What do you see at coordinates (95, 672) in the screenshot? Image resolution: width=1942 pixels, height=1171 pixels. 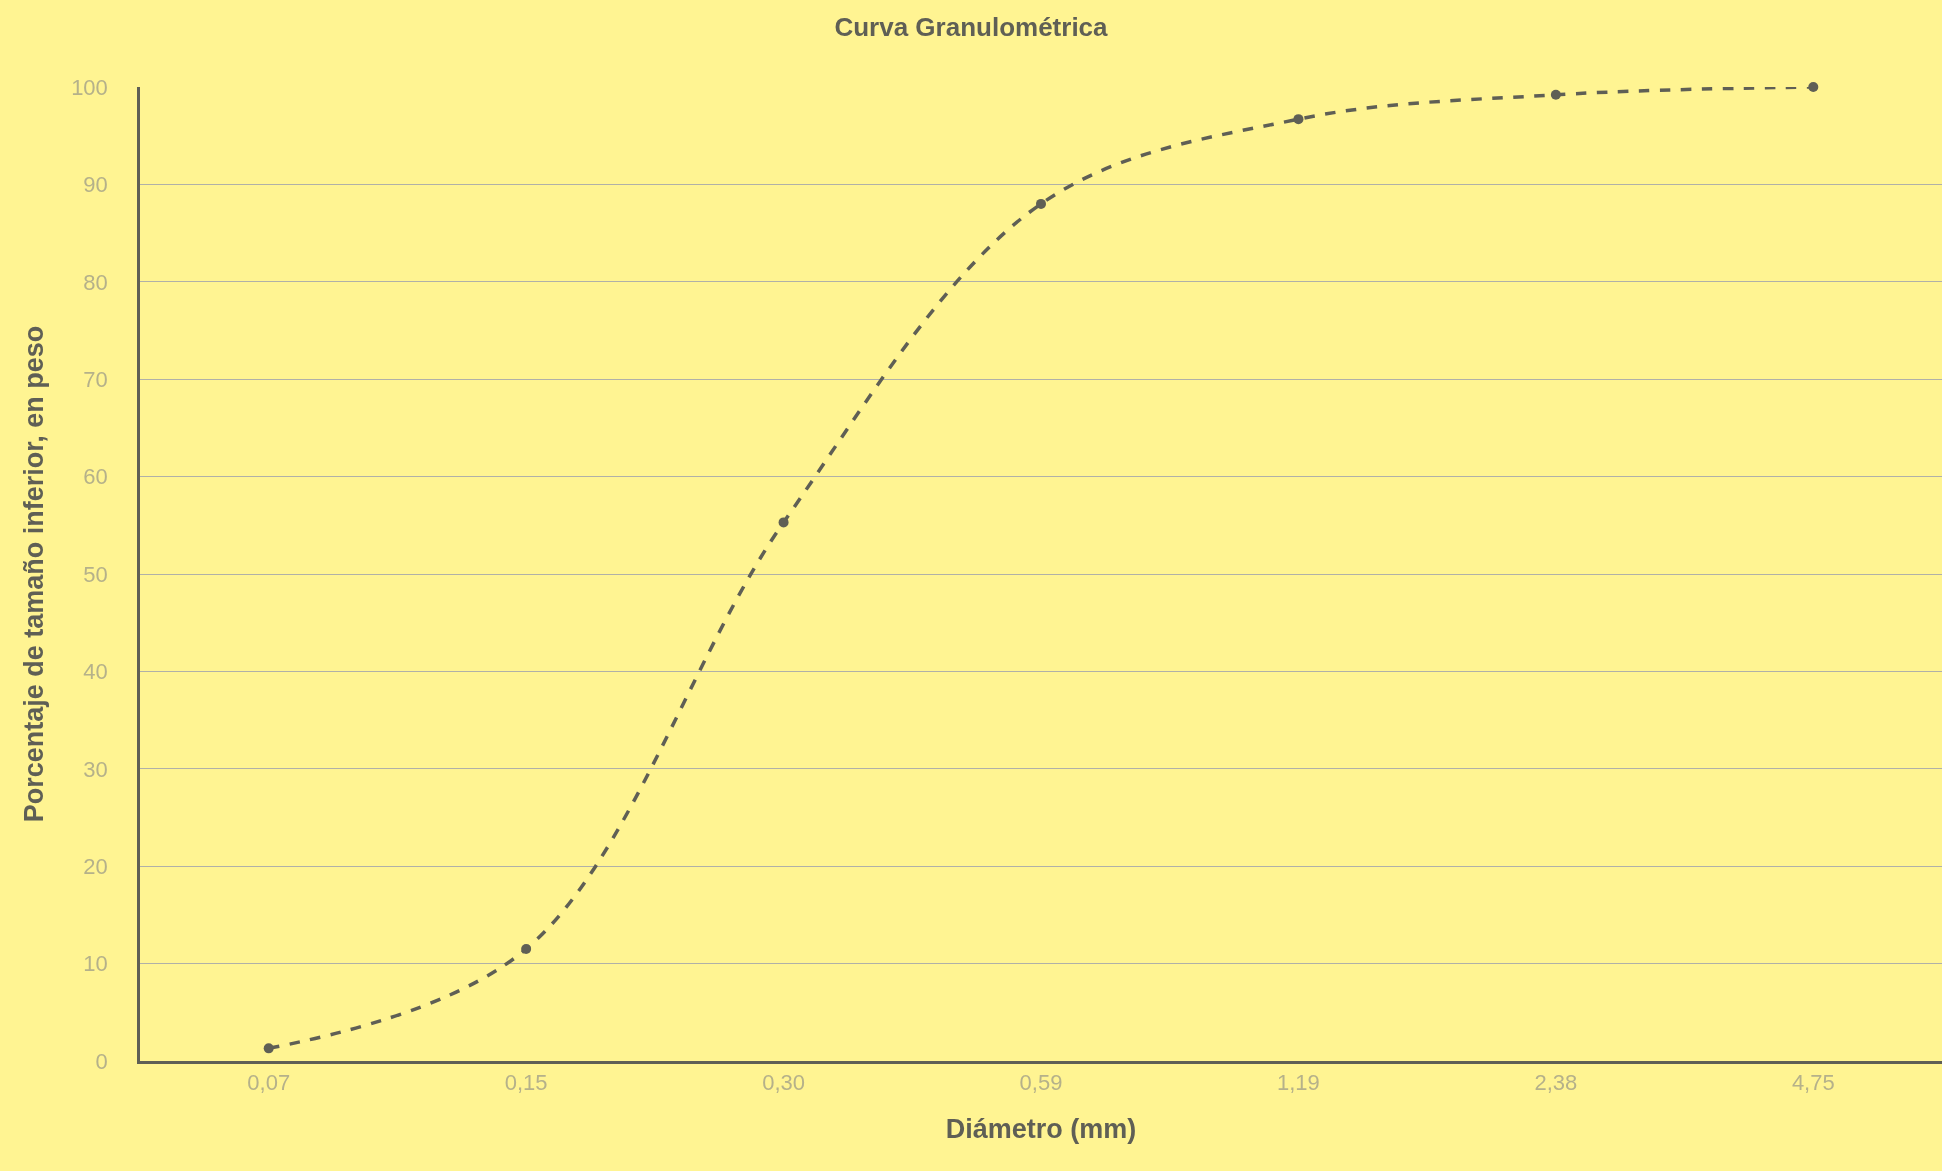 I see `y-tick-label: 40` at bounding box center [95, 672].